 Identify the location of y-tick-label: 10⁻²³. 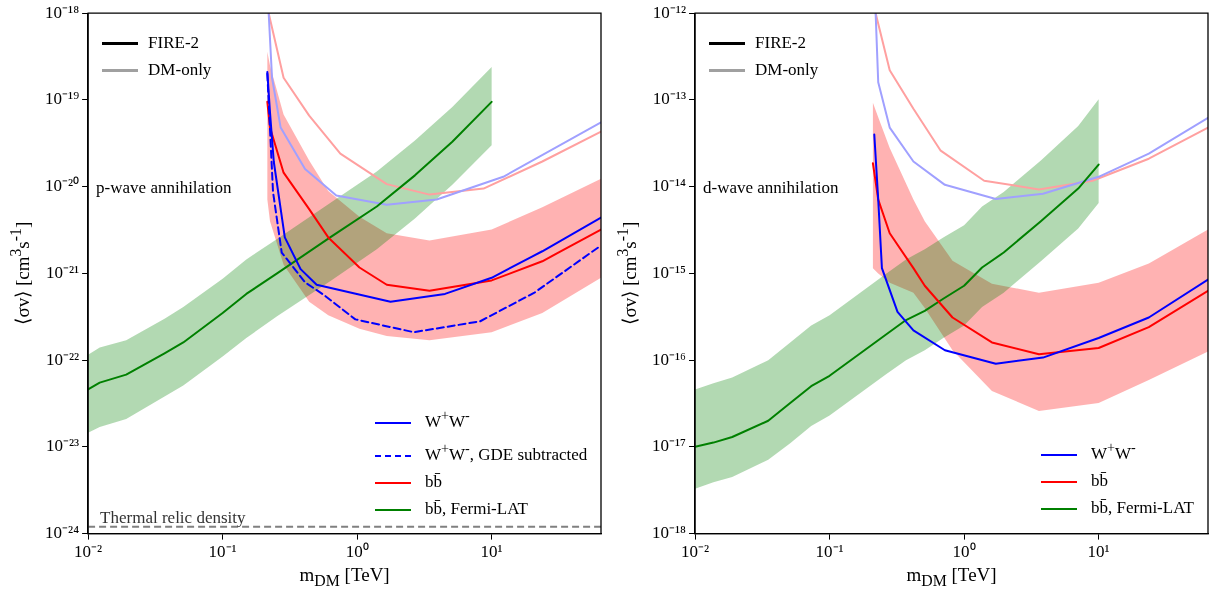
(62, 446).